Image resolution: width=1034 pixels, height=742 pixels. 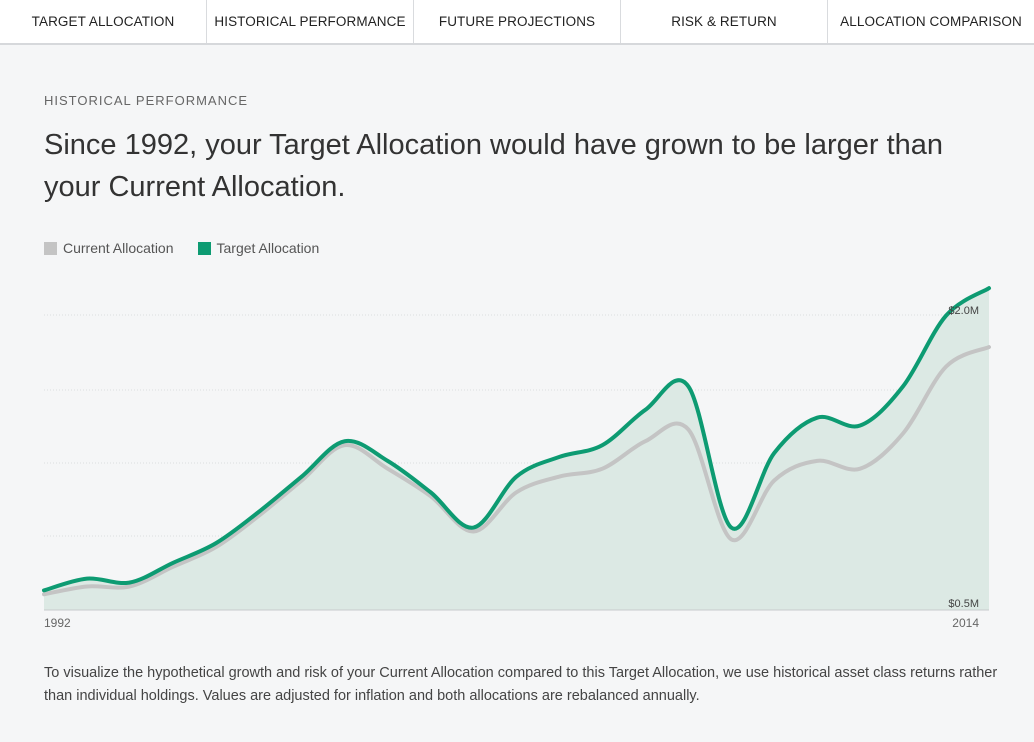 What do you see at coordinates (57, 623) in the screenshot?
I see `x-tick-label-start: 1992` at bounding box center [57, 623].